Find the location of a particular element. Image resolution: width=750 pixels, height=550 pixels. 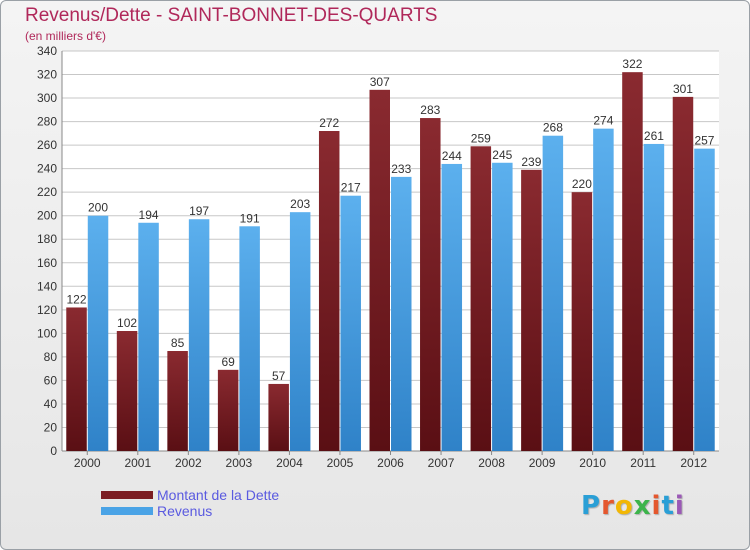

logo-letter: r is located at coordinates (608, 506).